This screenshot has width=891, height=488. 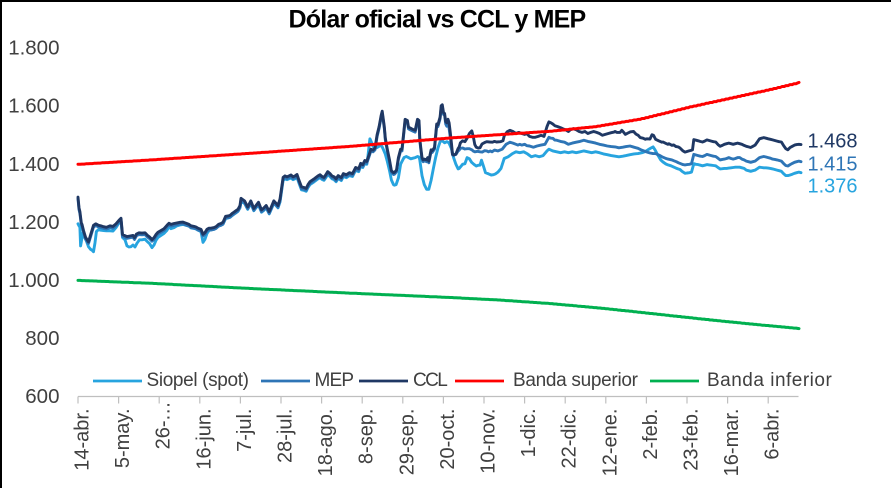 What do you see at coordinates (833, 142) in the screenshot?
I see `svg-text: 1.468` at bounding box center [833, 142].